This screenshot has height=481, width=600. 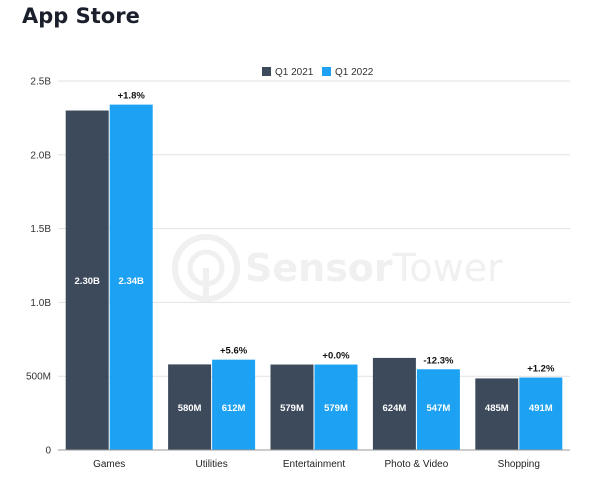 What do you see at coordinates (354, 72) in the screenshot?
I see `legend-label-q1-2022: Q1 2022` at bounding box center [354, 72].